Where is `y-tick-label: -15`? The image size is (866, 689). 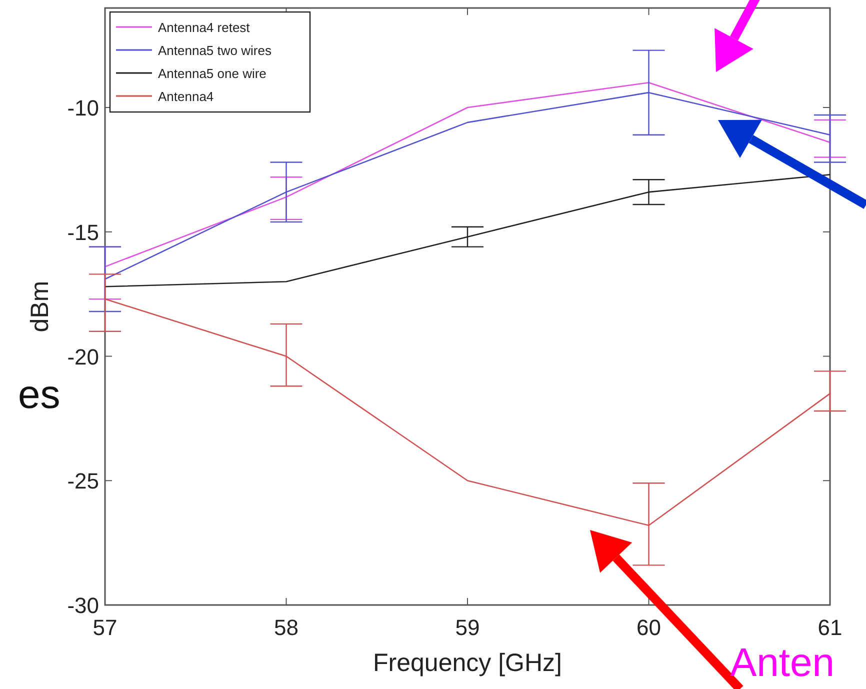 y-tick-label: -15 is located at coordinates (83, 232).